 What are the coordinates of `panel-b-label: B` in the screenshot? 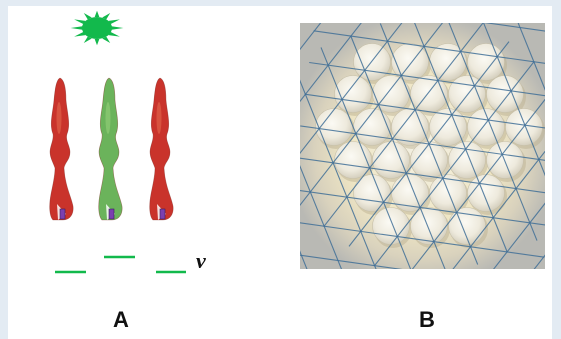 It's located at (427, 319).